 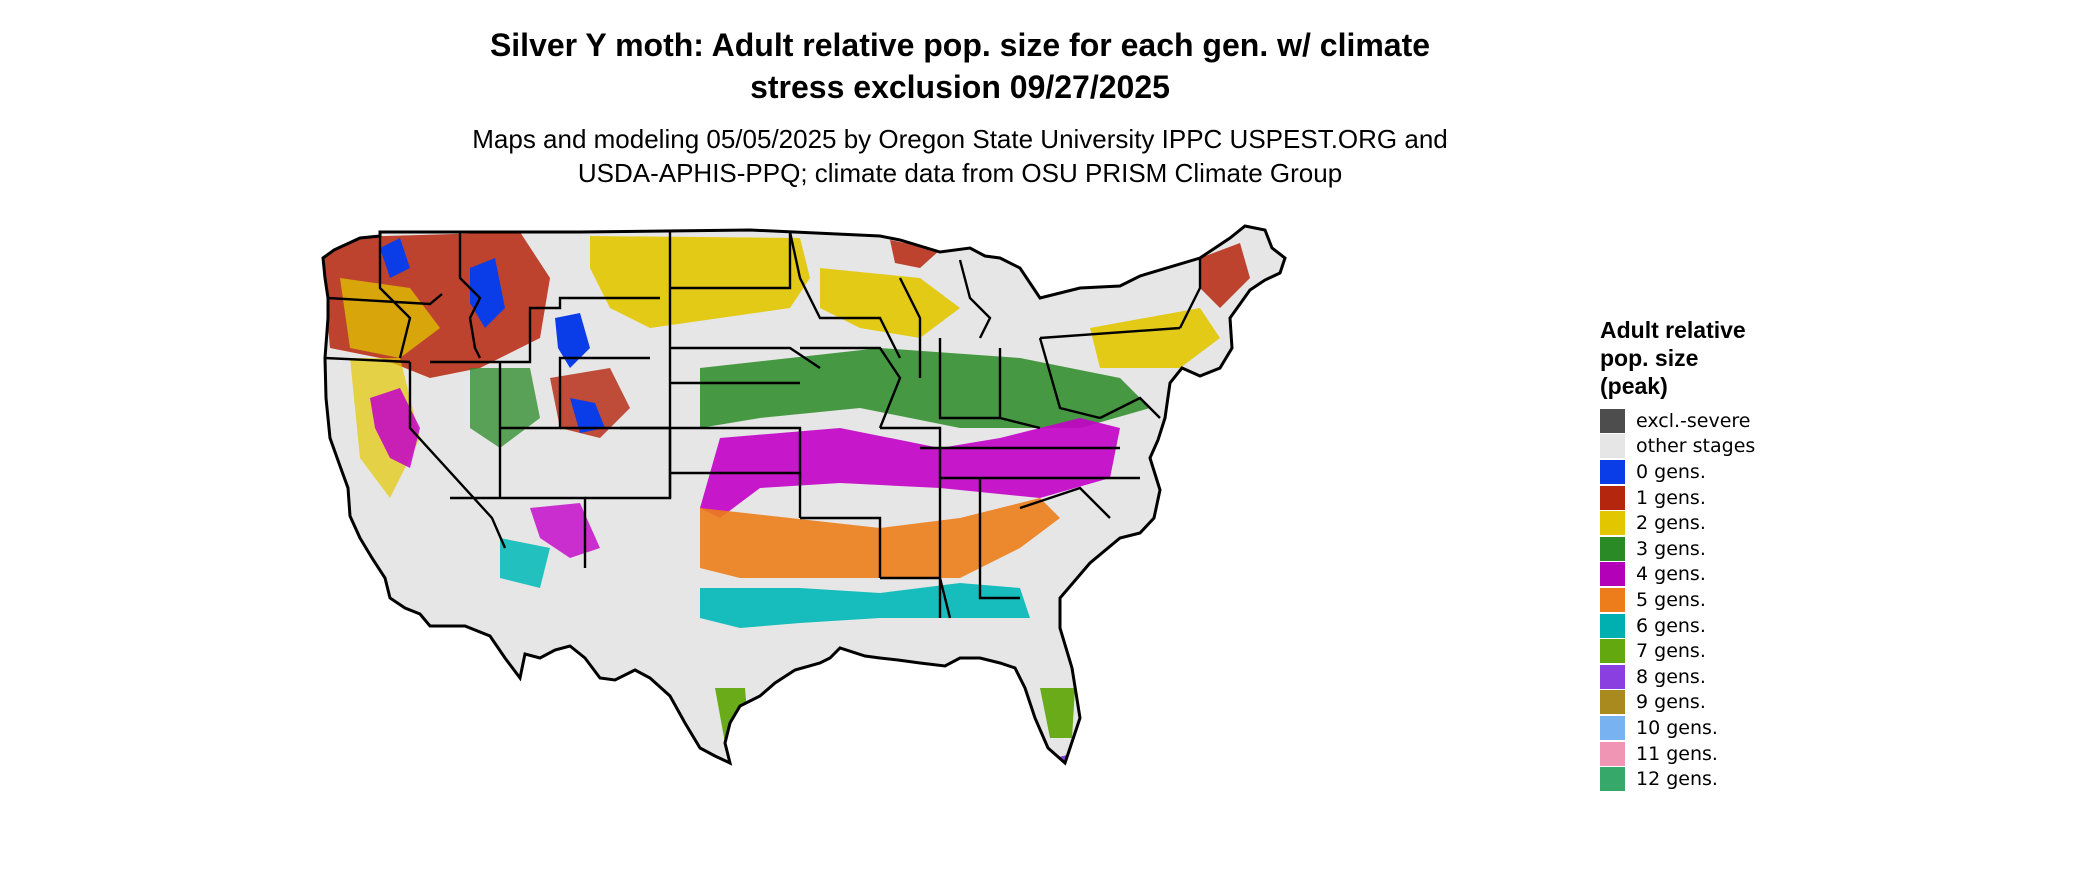 I want to click on legend-title-line-1: Adult relative, so click(x=1673, y=330).